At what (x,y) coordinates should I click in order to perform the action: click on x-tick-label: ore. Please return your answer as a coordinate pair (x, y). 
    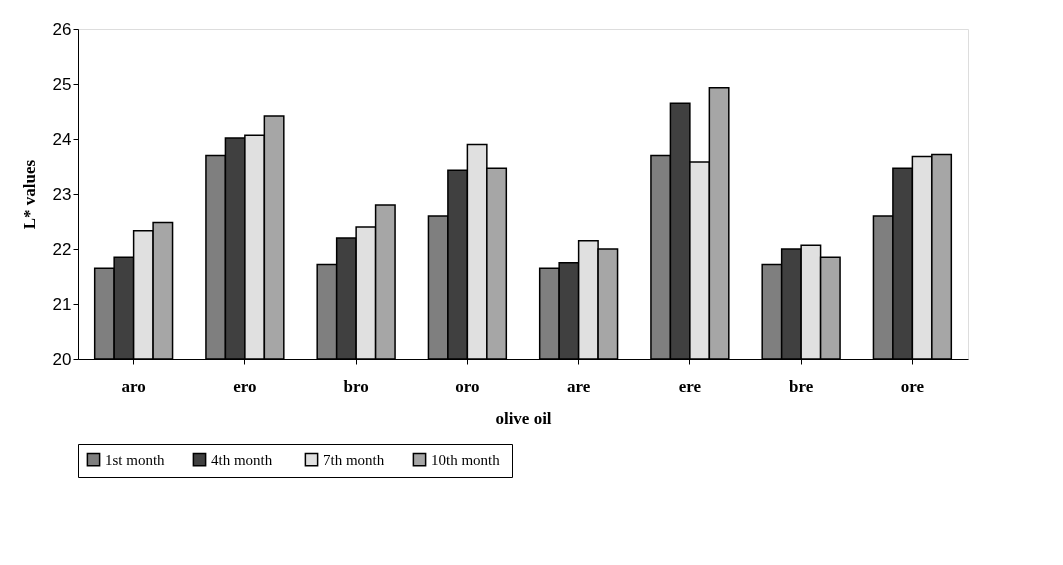
    Looking at the image, I should click on (912, 386).